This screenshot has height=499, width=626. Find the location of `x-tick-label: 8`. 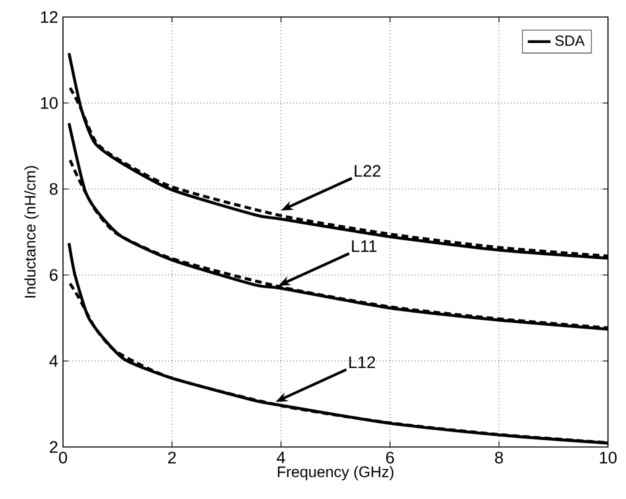

x-tick-label: 8 is located at coordinates (499, 458).